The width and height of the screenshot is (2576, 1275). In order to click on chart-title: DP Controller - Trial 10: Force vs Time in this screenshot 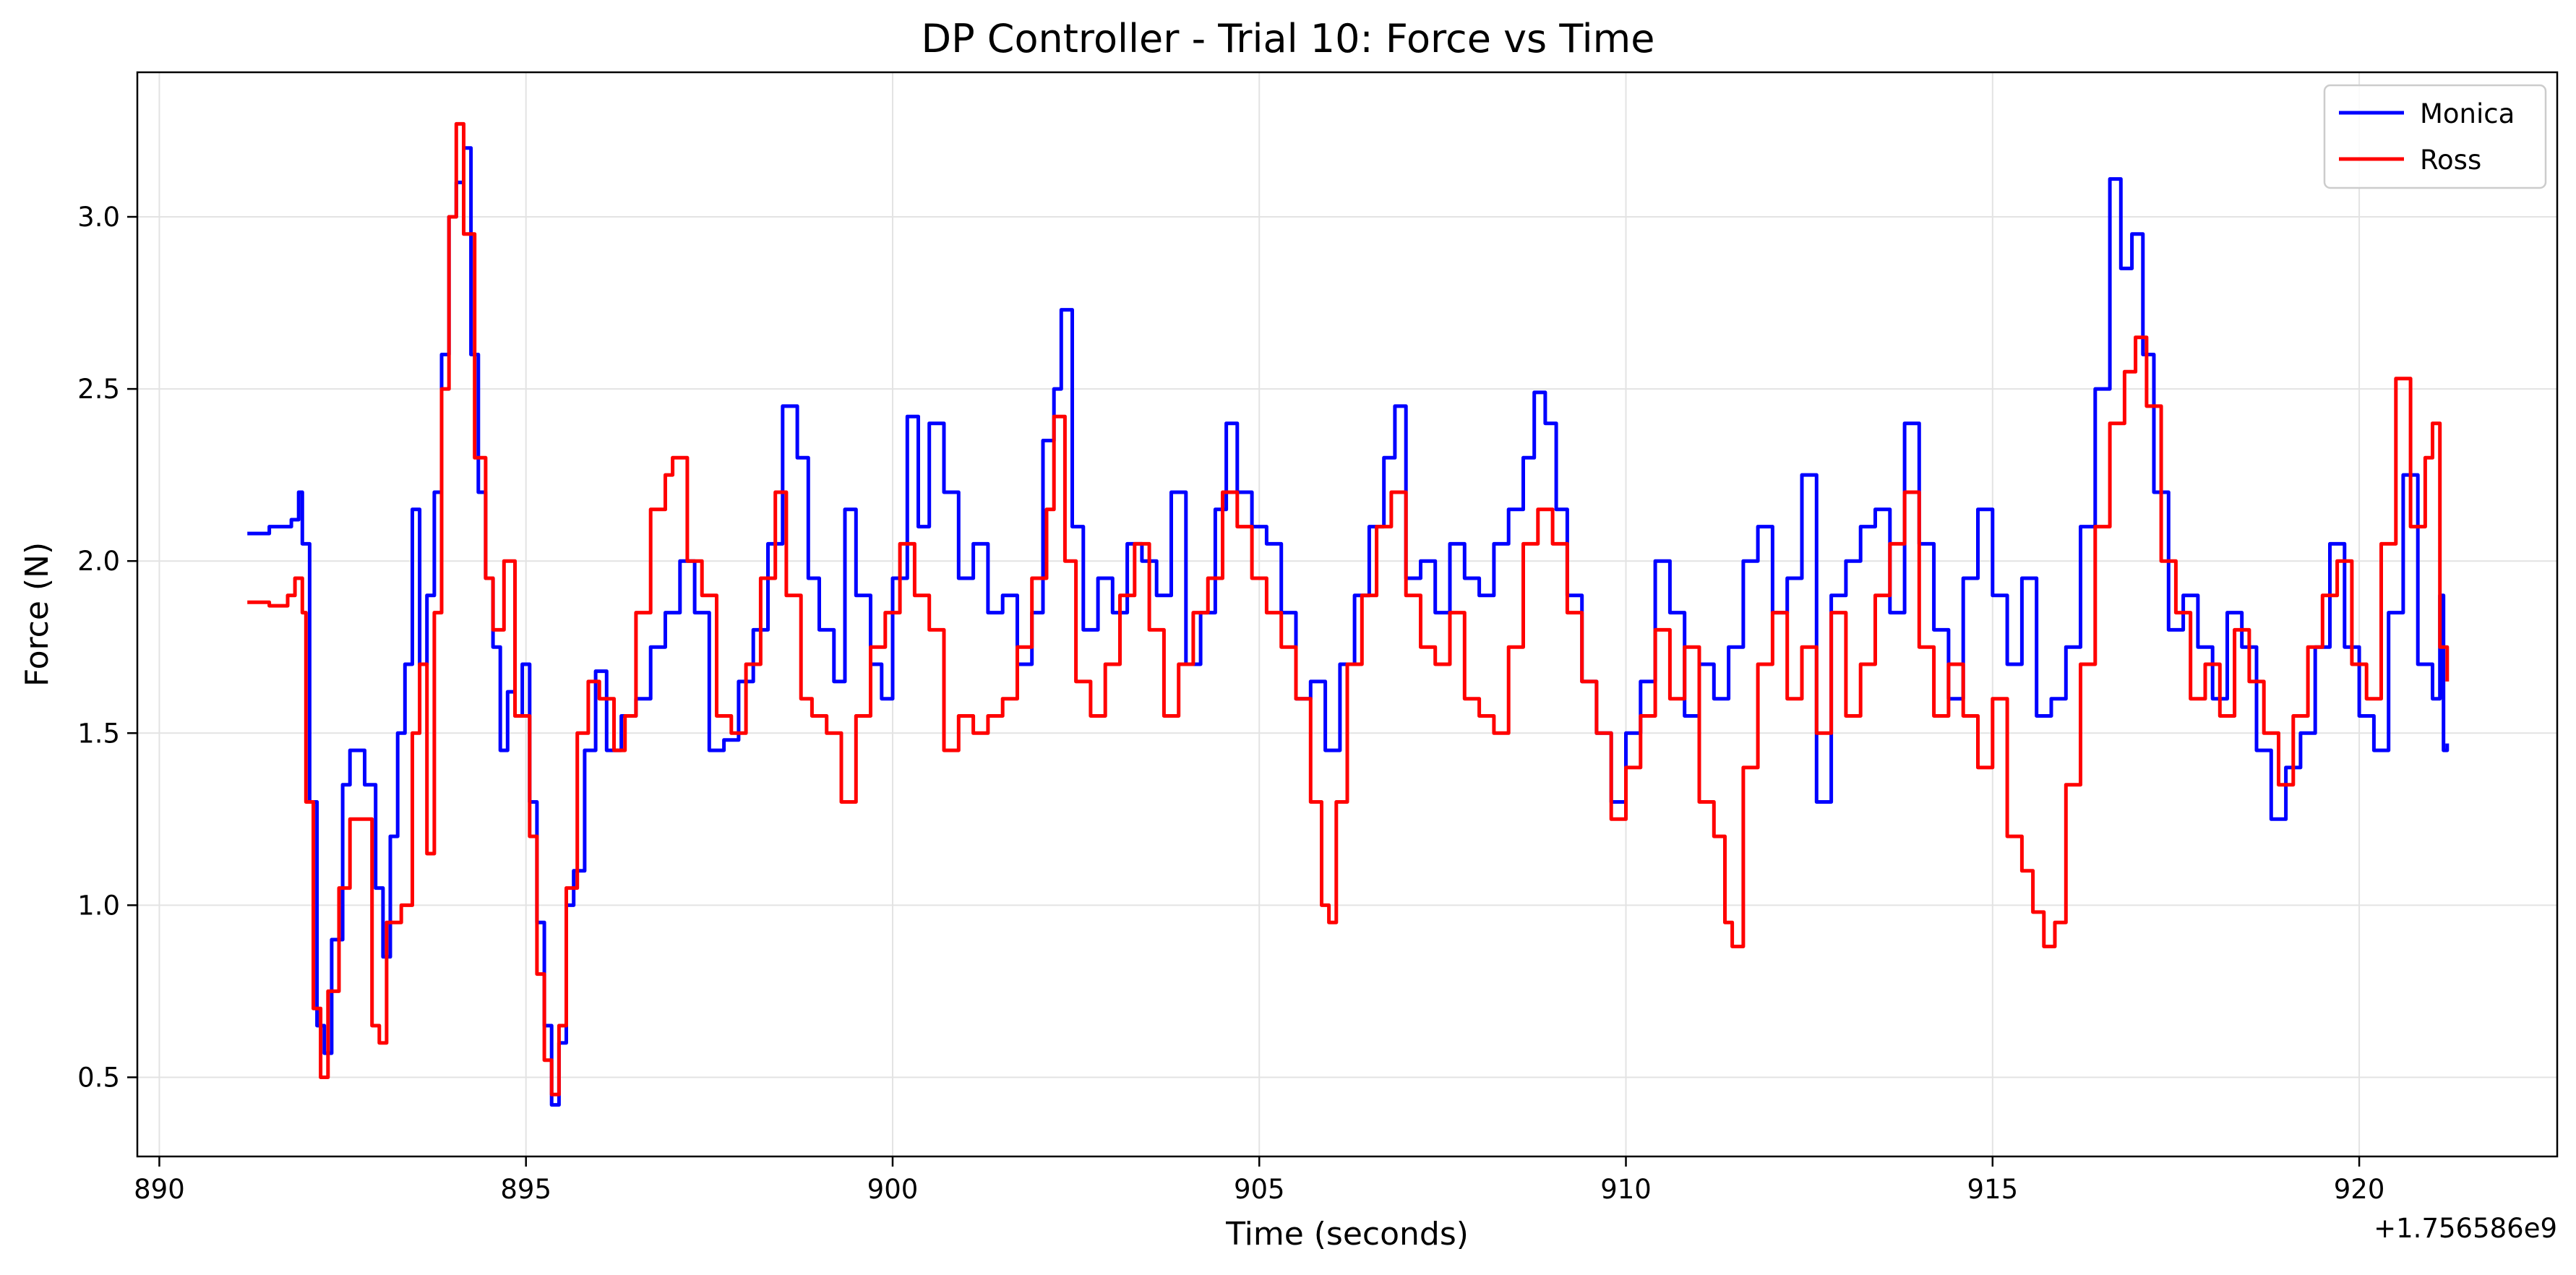, I will do `click(1287, 38)`.